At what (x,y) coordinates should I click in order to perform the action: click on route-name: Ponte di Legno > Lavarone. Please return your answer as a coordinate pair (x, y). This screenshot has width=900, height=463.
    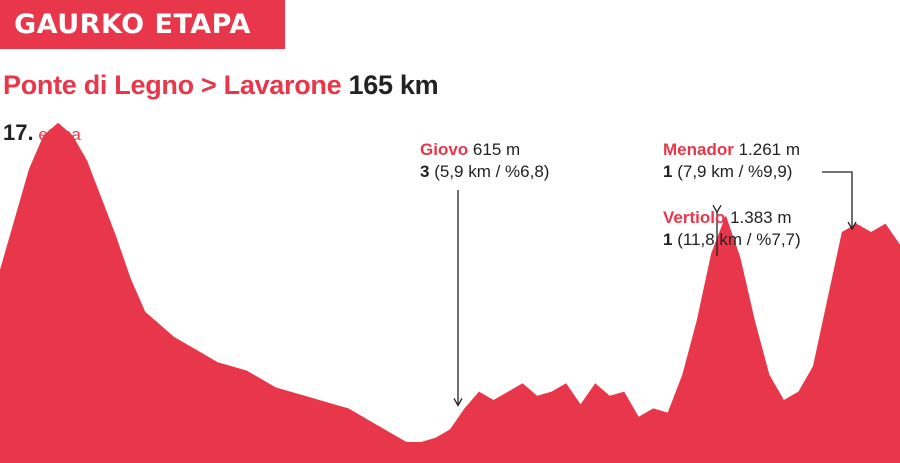
    Looking at the image, I should click on (172, 85).